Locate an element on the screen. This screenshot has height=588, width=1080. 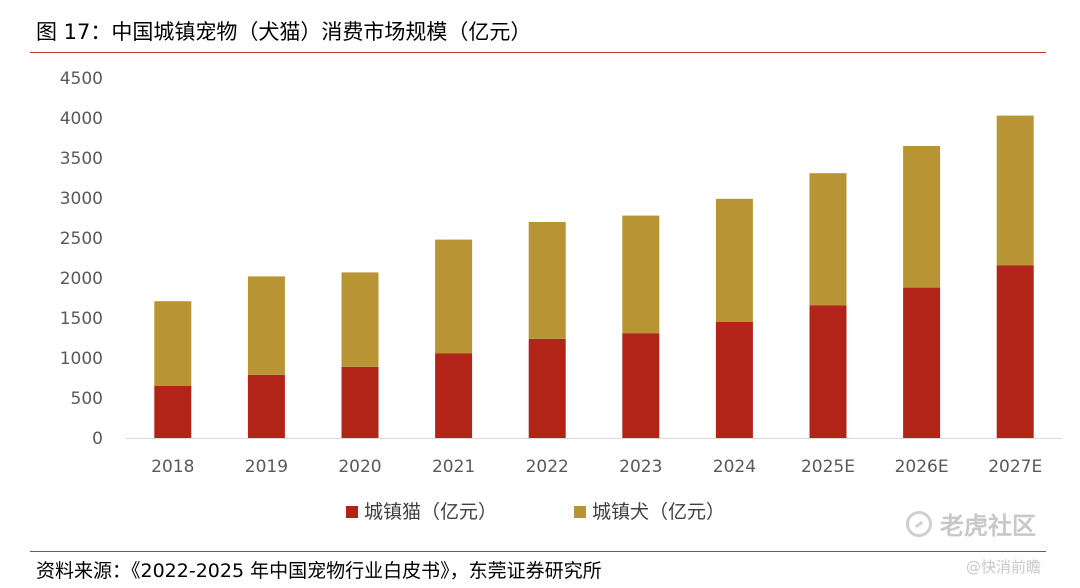
x-tick-label: 2019 is located at coordinates (266, 467).